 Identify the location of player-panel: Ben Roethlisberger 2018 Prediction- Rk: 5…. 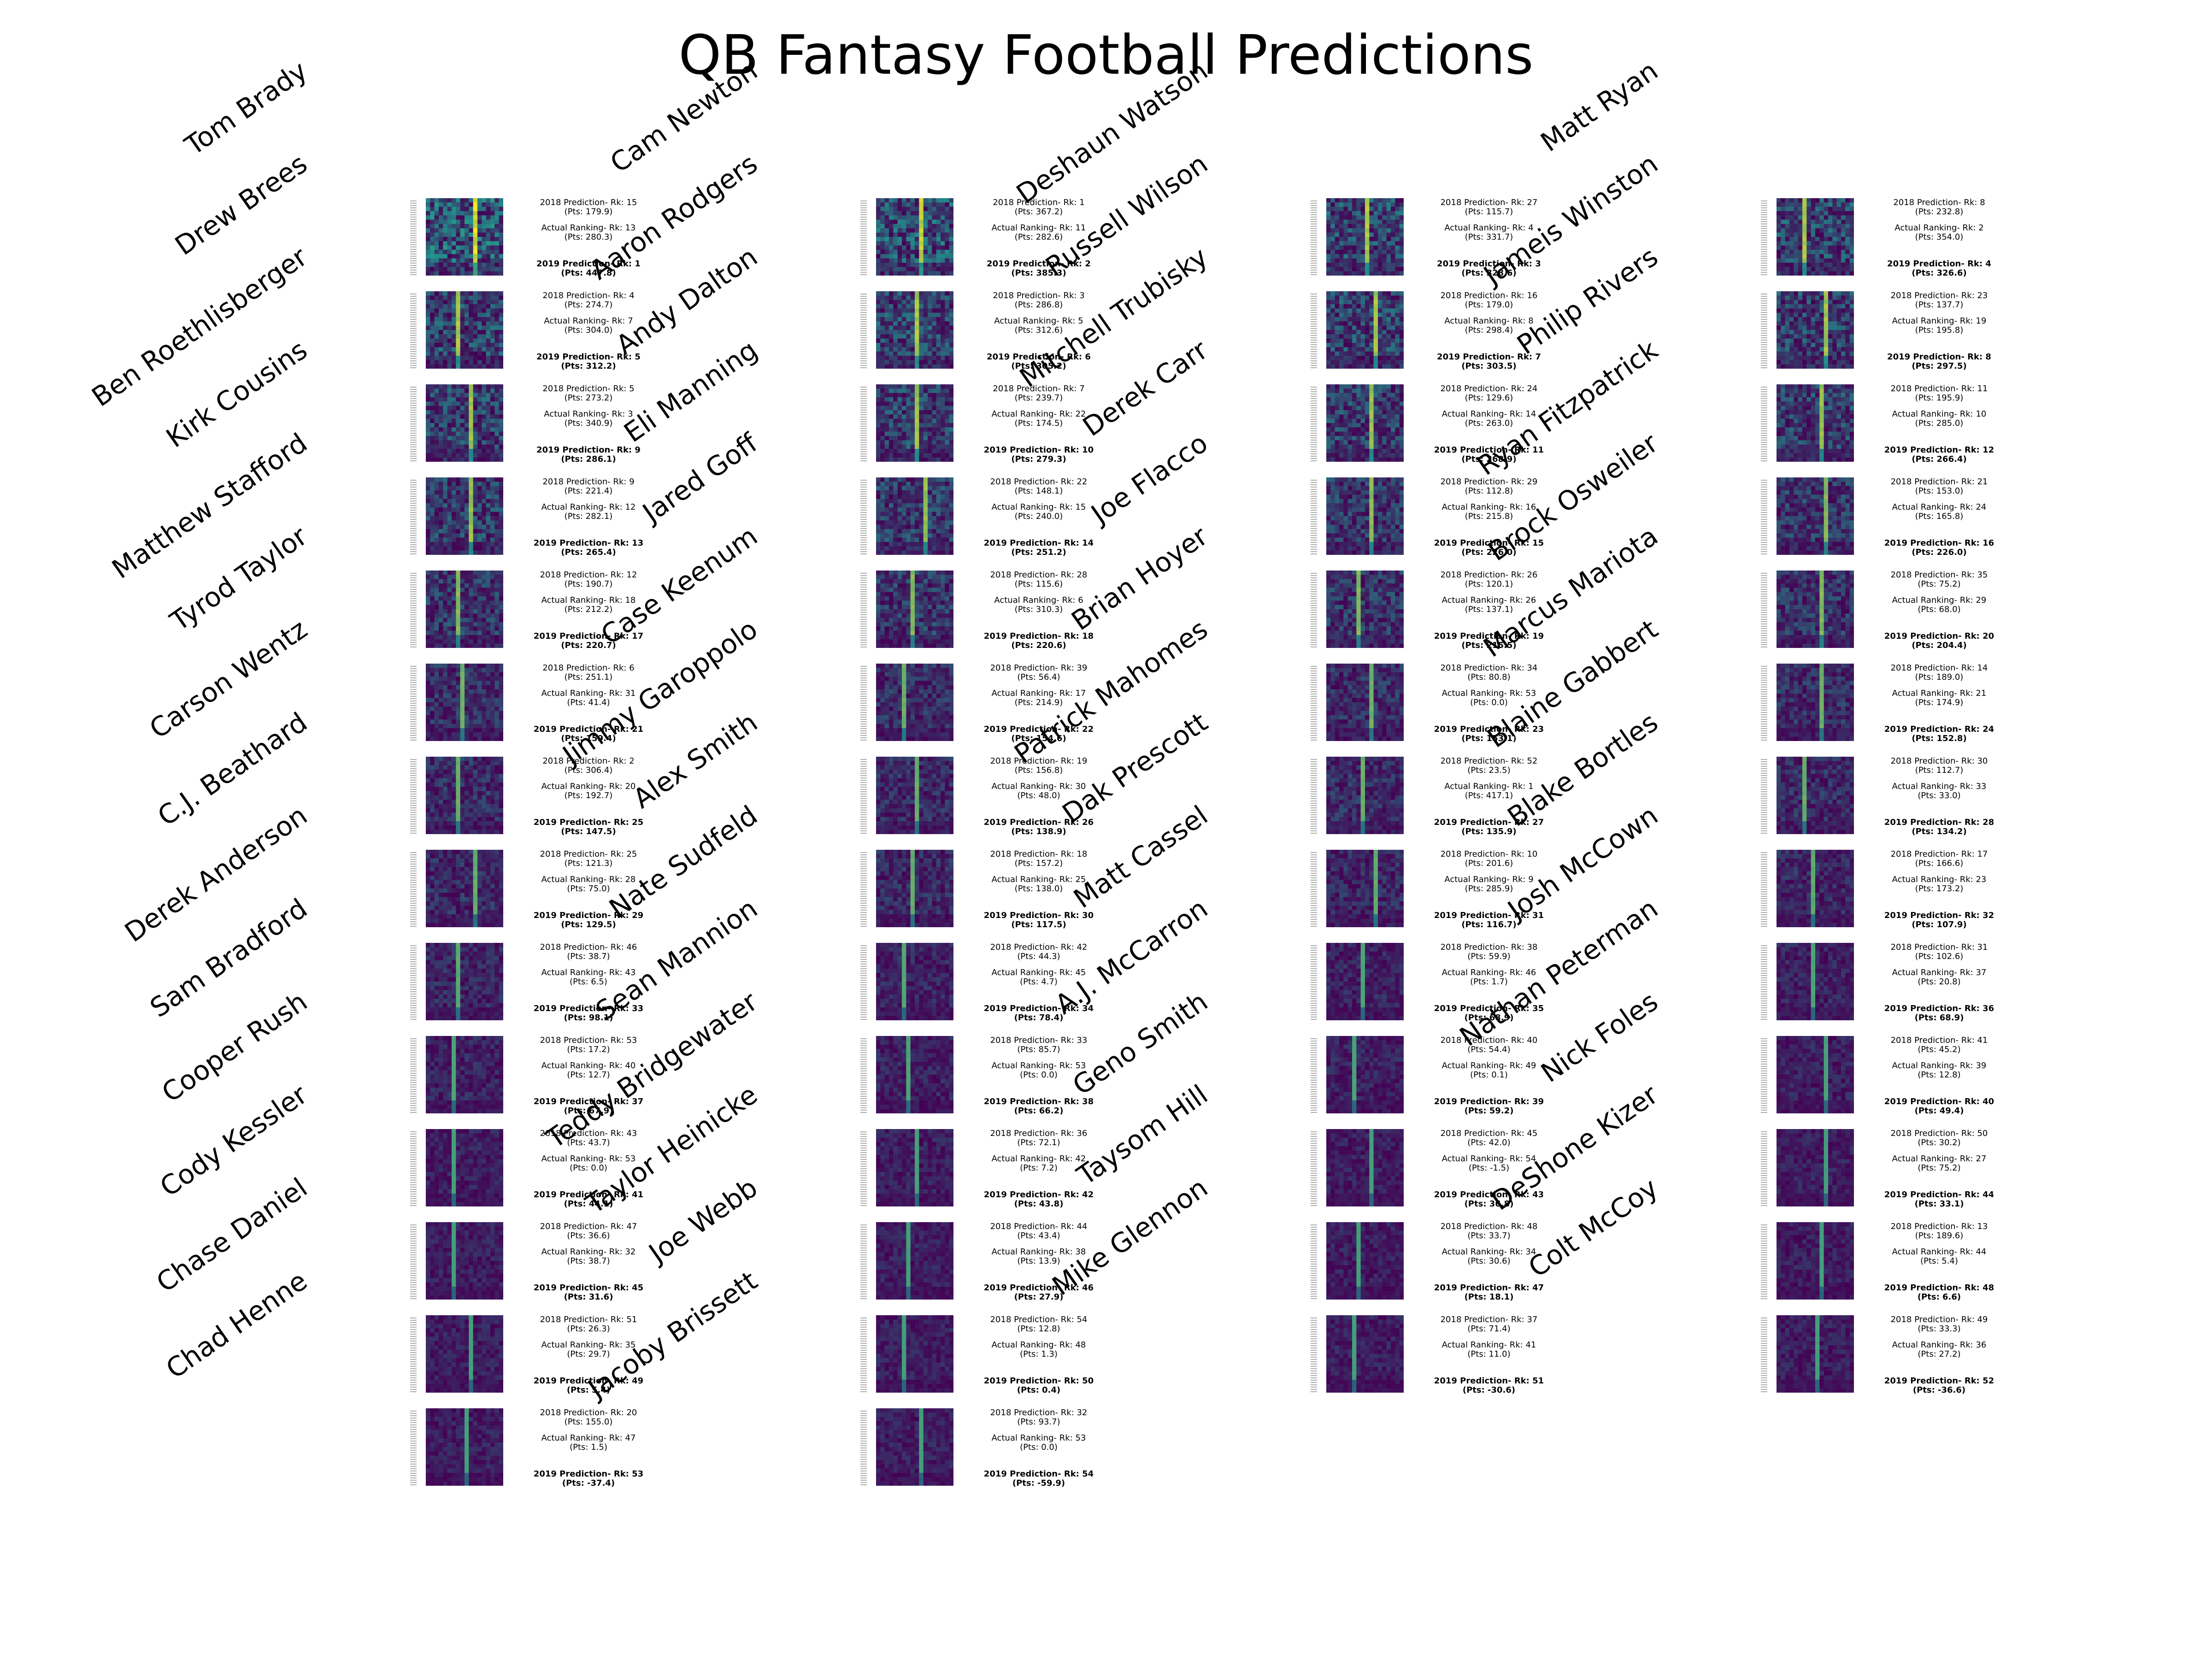
(320, 359).